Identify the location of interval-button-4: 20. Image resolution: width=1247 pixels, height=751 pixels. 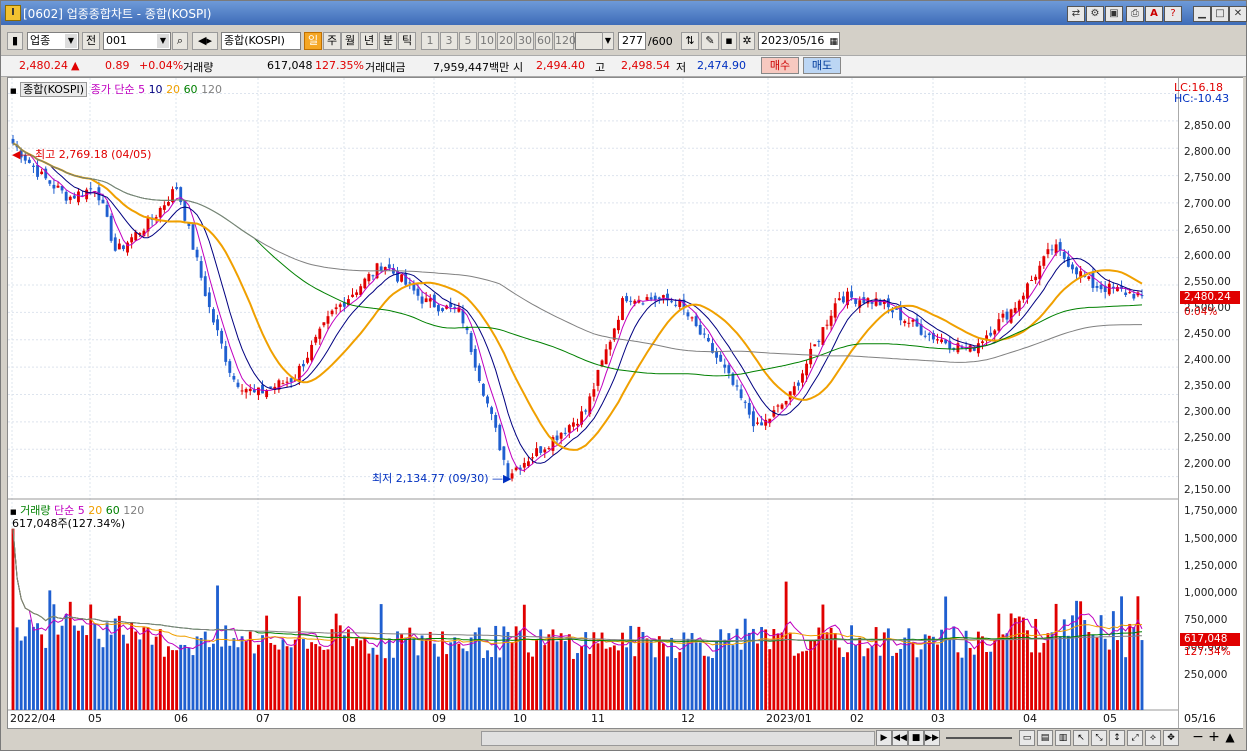
(506, 41).